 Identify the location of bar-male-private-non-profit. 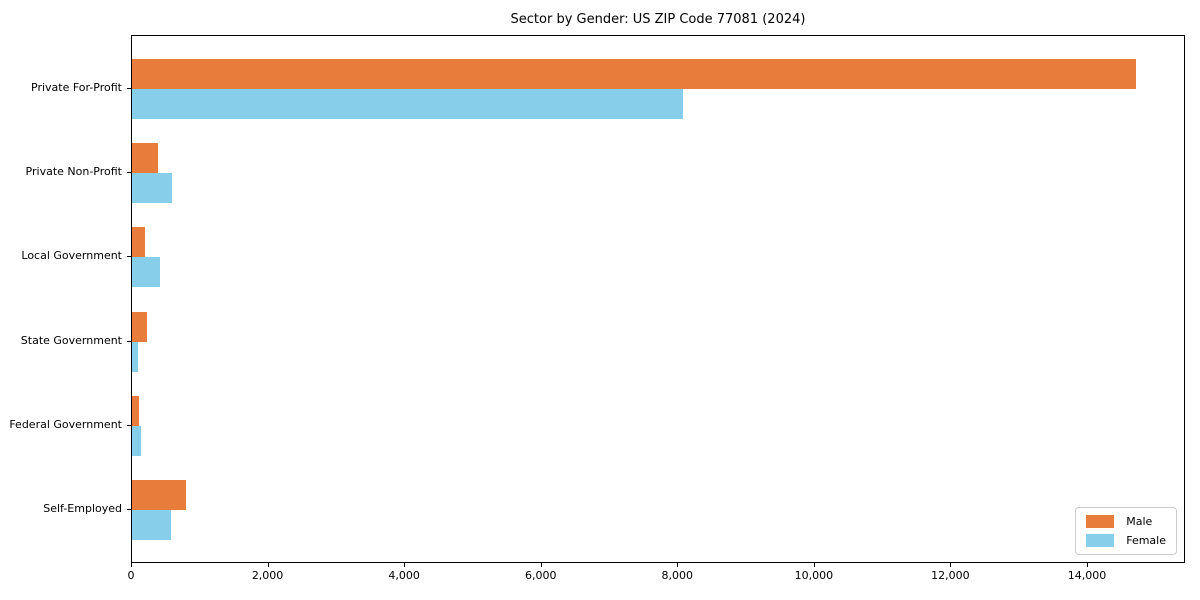
(145, 158).